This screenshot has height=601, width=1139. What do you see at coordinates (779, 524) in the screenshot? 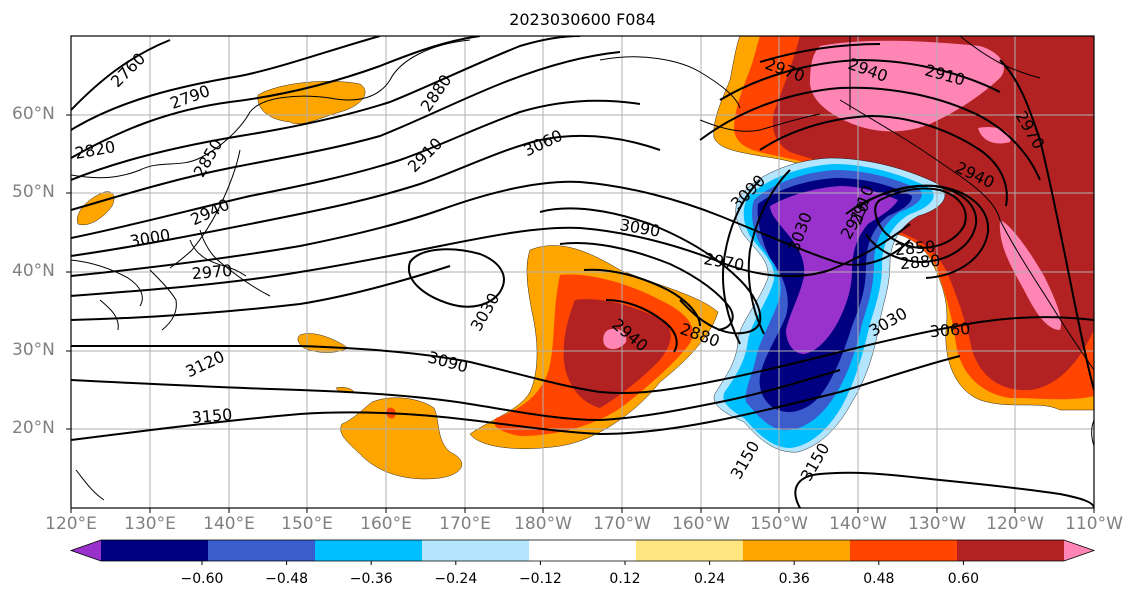
I see `lon-label: 150°W` at bounding box center [779, 524].